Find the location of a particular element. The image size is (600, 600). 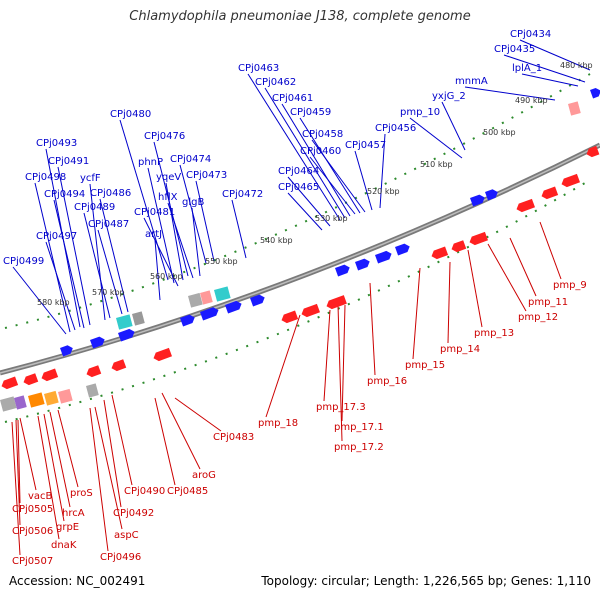

gene-label-aspc: aspC is located at coordinates (126, 535).